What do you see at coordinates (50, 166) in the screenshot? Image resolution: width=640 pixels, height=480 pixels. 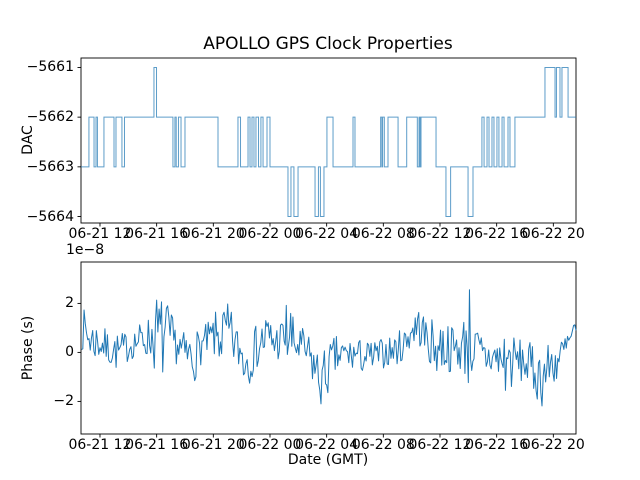 I see `y-tick-label: −5663` at bounding box center [50, 166].